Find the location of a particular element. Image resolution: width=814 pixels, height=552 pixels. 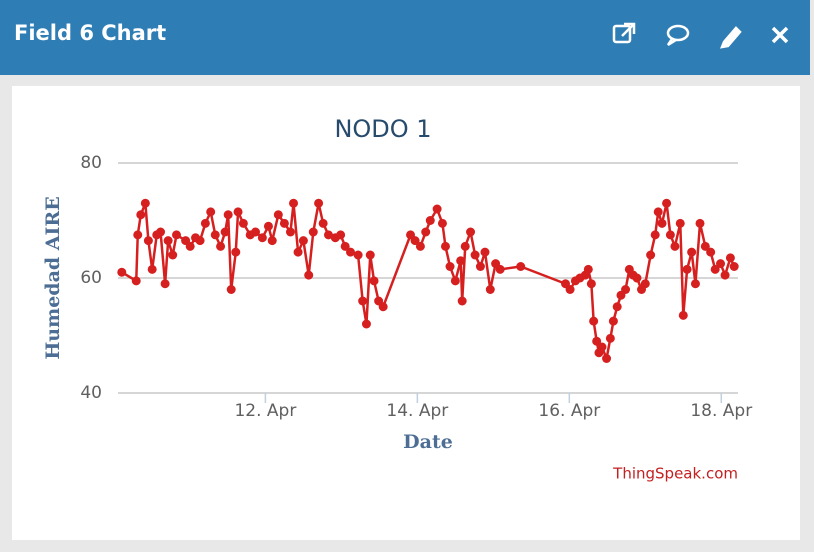

edit-icon is located at coordinates (731, 37).